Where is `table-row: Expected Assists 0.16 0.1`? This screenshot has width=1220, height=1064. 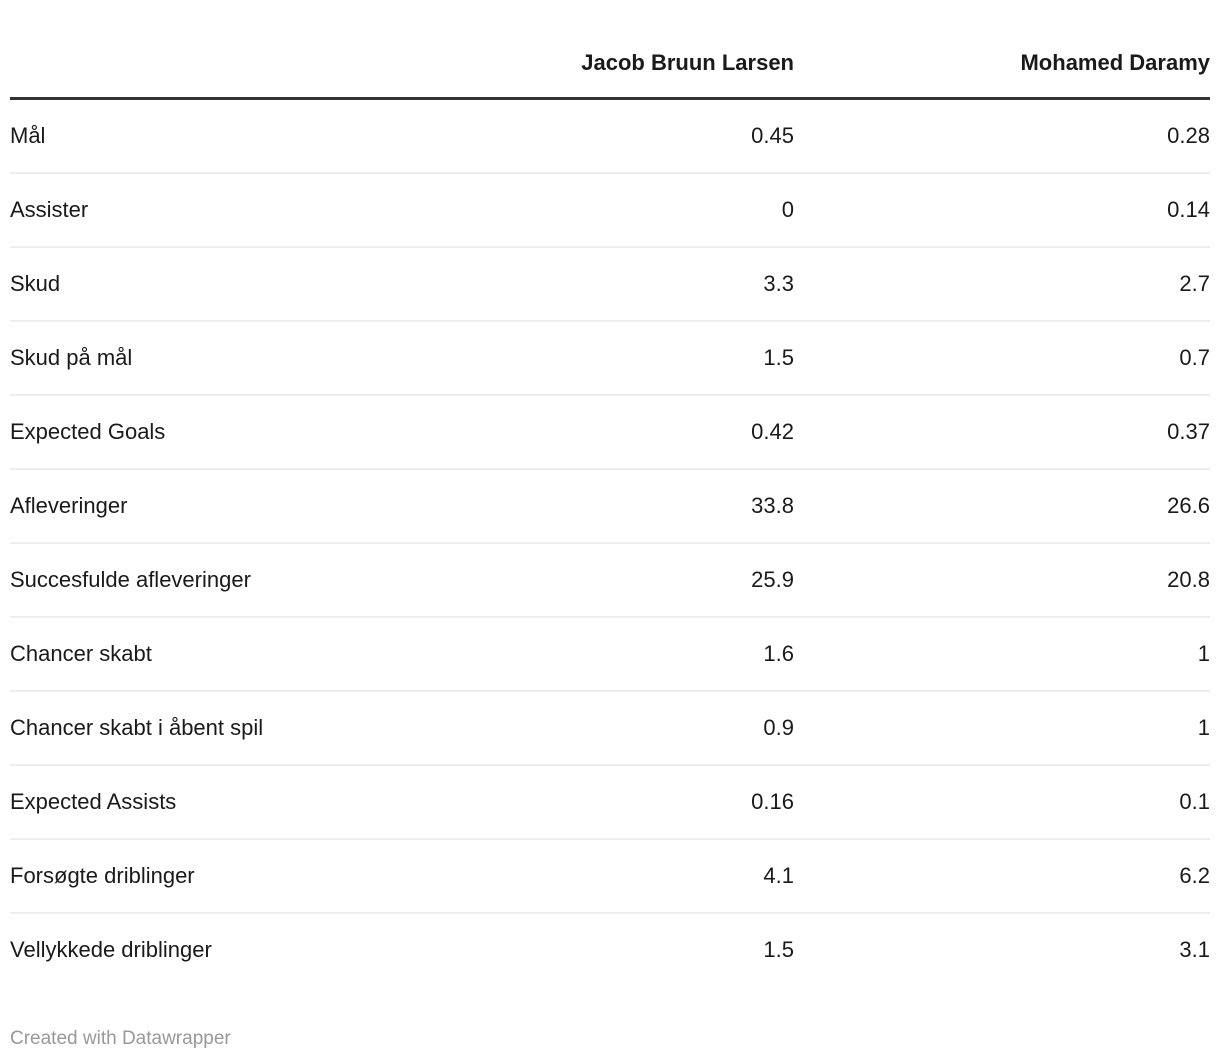
table-row: Expected Assists 0.16 0.1 is located at coordinates (610, 802).